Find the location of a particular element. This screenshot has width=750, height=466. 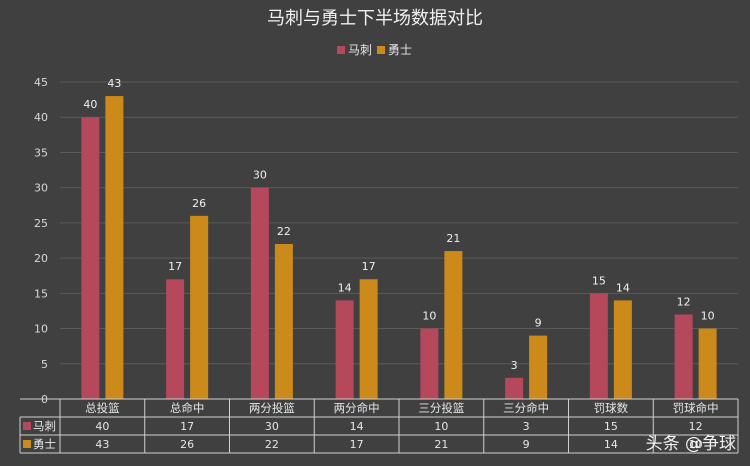

legend-label-2: 勇士 is located at coordinates (400, 50).